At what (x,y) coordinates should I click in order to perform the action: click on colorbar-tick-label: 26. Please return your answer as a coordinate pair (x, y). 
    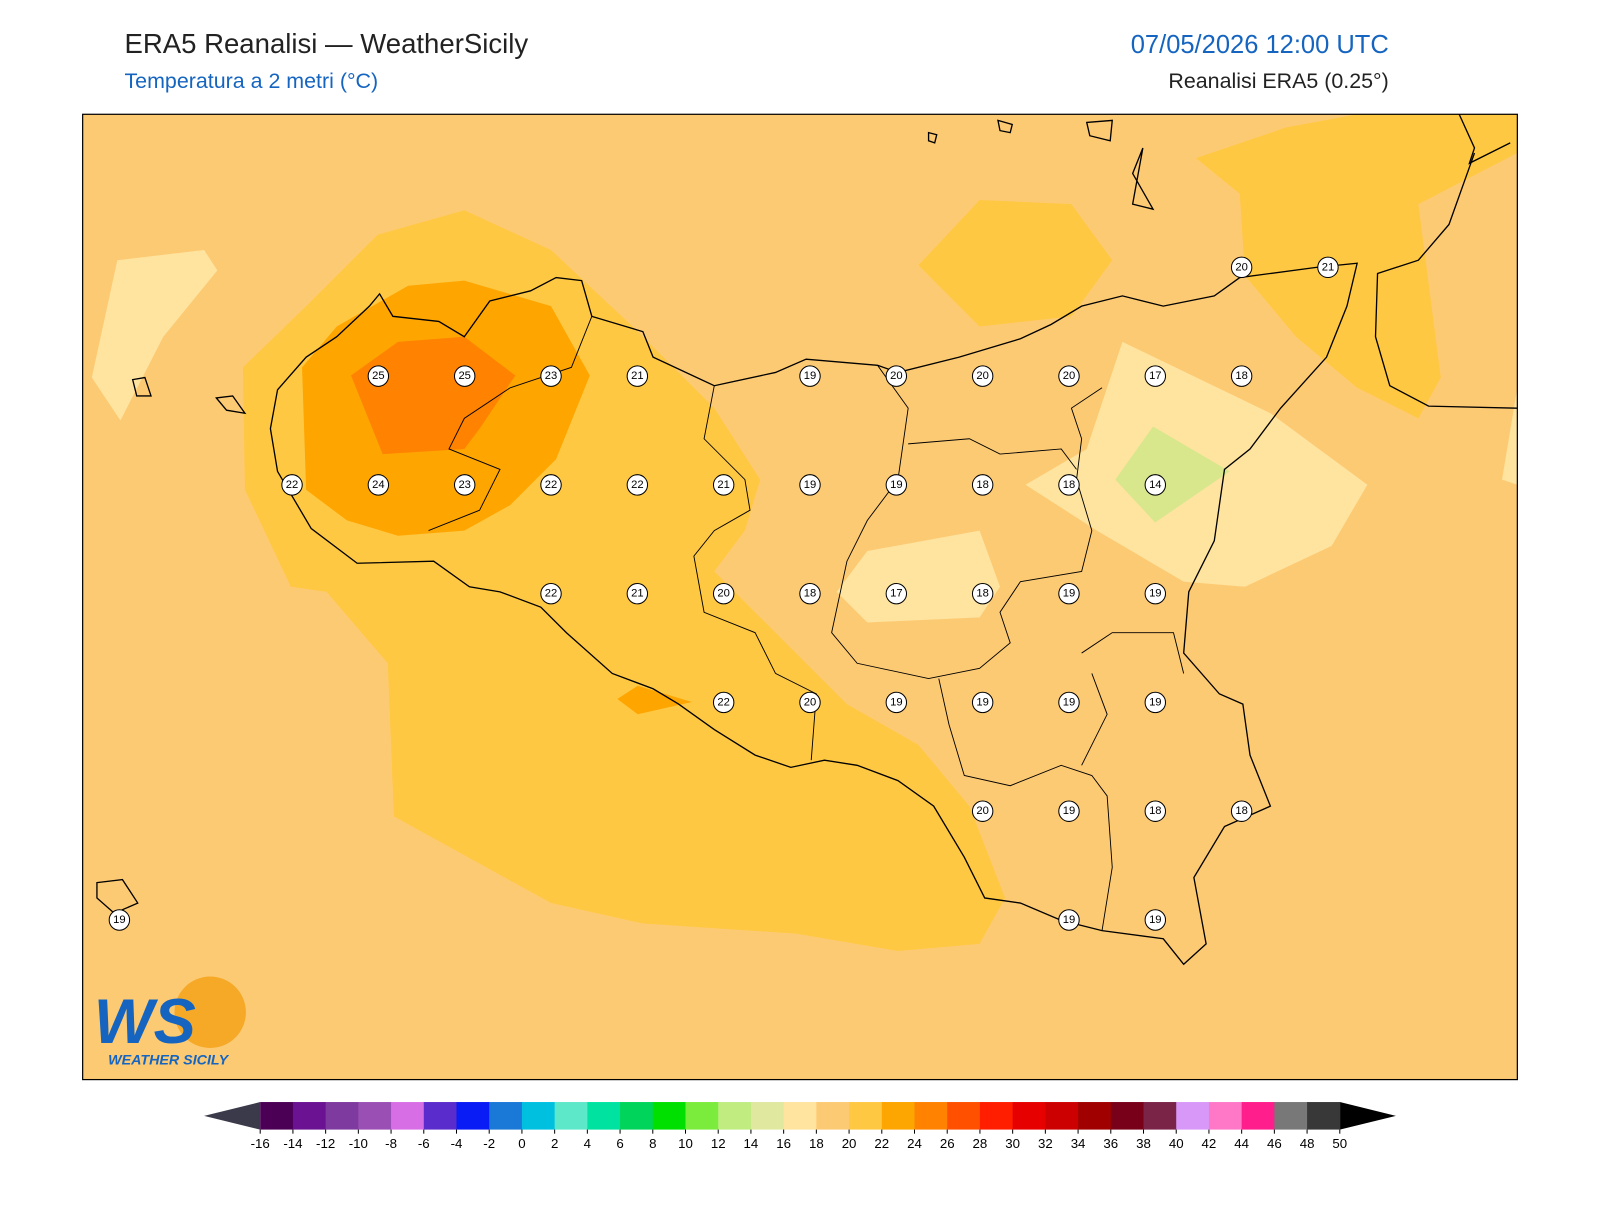
    Looking at the image, I should click on (947, 1143).